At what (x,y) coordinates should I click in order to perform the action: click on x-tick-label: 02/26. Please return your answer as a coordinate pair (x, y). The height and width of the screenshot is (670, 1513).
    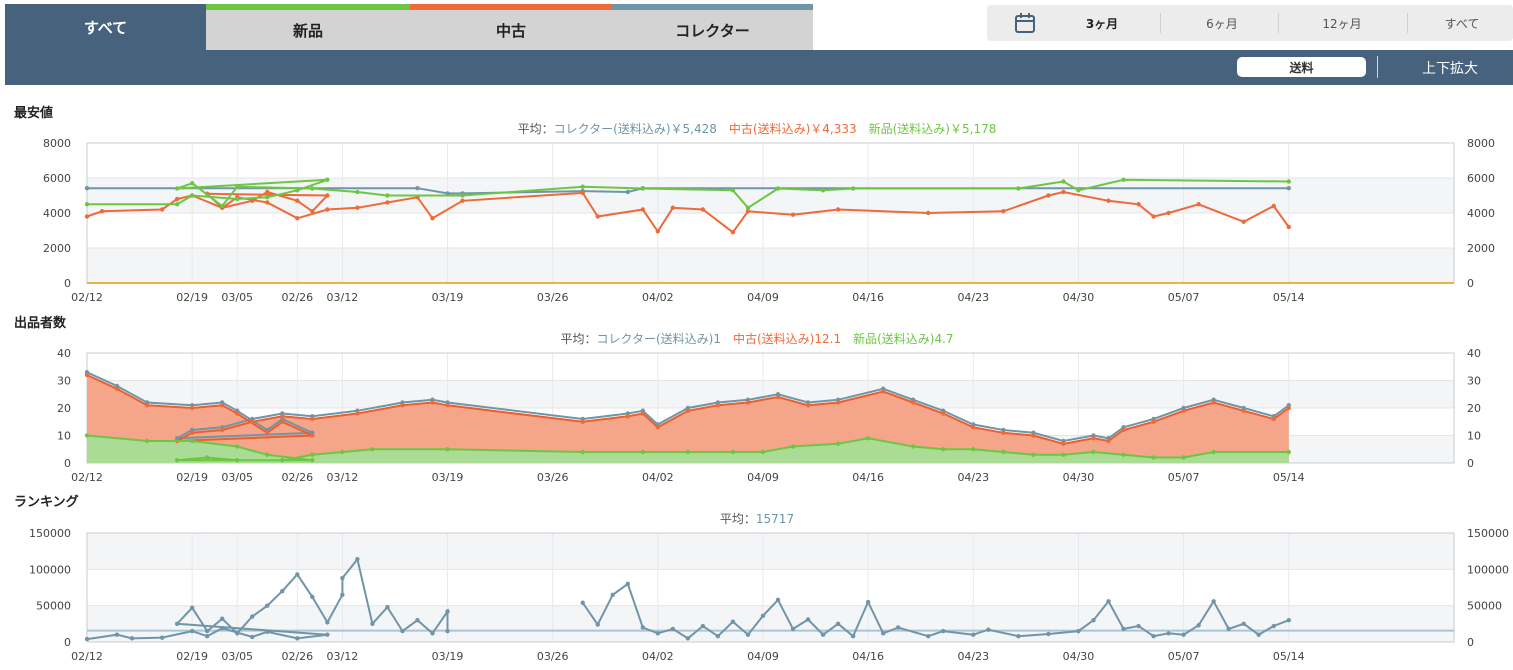
    Looking at the image, I should click on (297, 656).